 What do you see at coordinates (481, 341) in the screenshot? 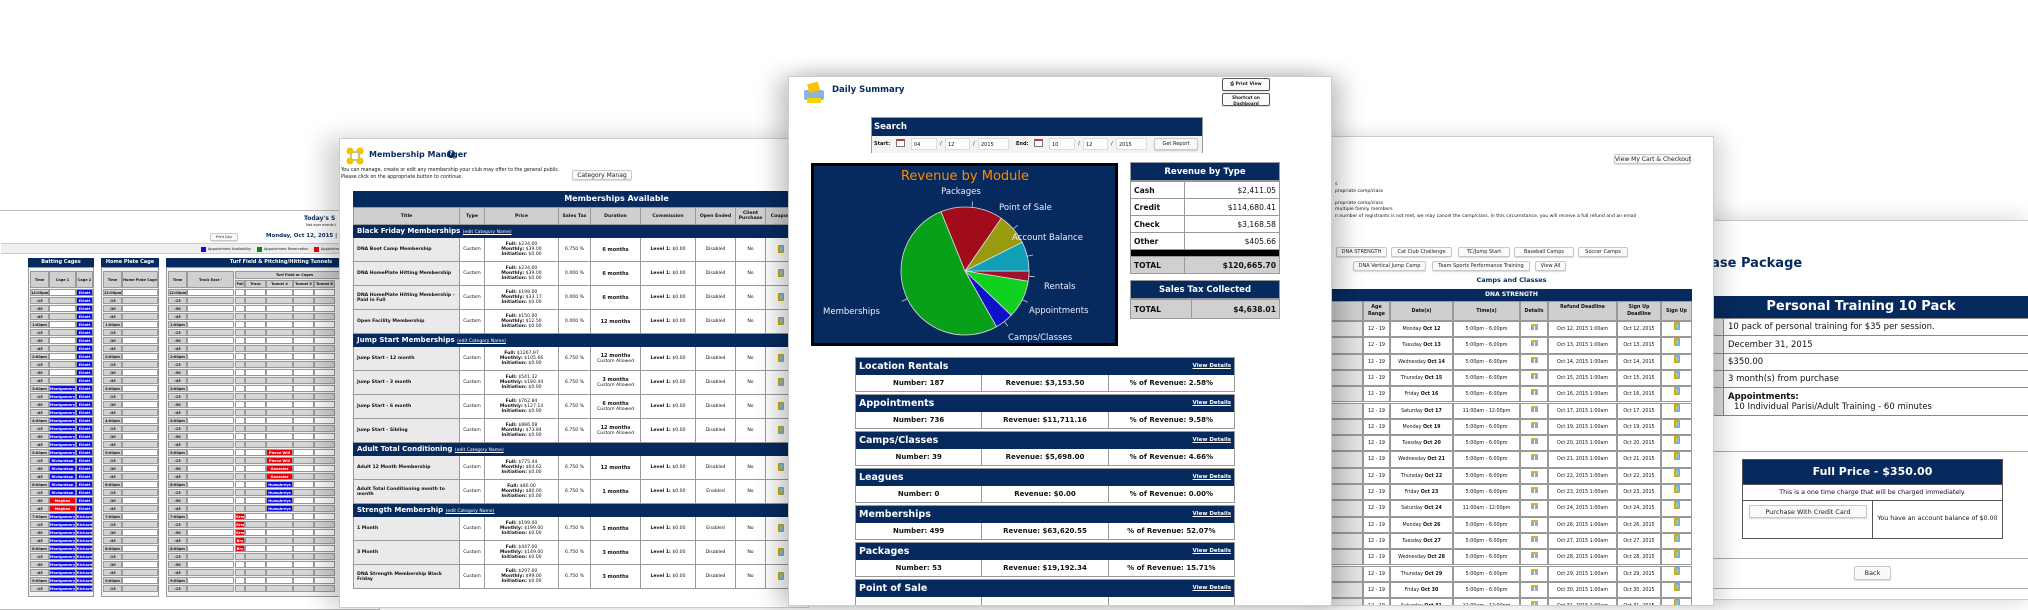
I see `edit-category-link: (edit Category Name)` at bounding box center [481, 341].